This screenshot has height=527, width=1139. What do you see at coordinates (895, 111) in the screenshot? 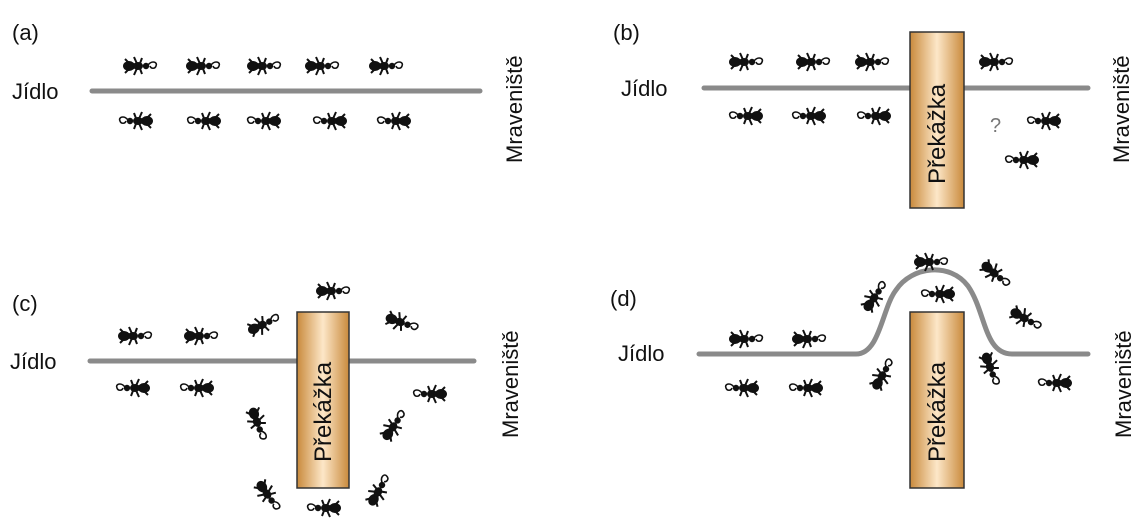
I see `panel-b-ants` at bounding box center [895, 111].